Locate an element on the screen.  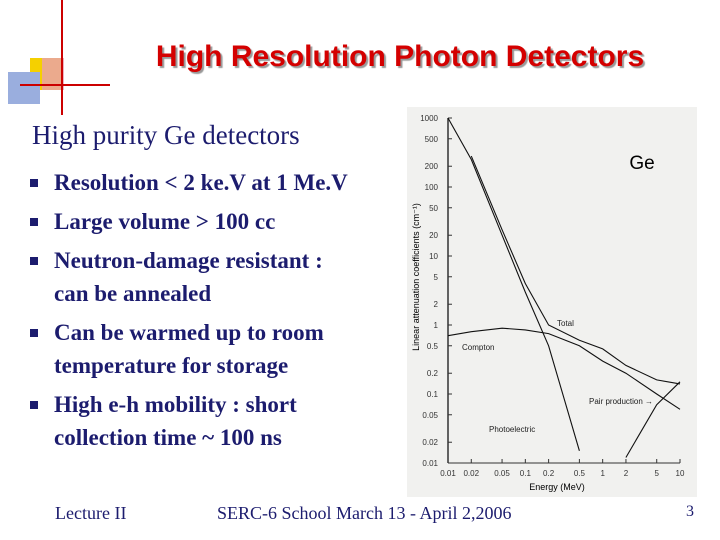
bullet-text: Can be warmed up to room is located at coordinates (189, 332).